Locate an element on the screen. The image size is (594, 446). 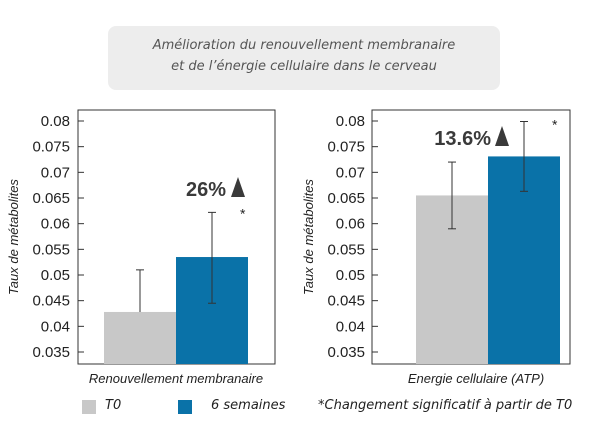
panel-2-y-tick-label: 0.04 is located at coordinates (350, 326).